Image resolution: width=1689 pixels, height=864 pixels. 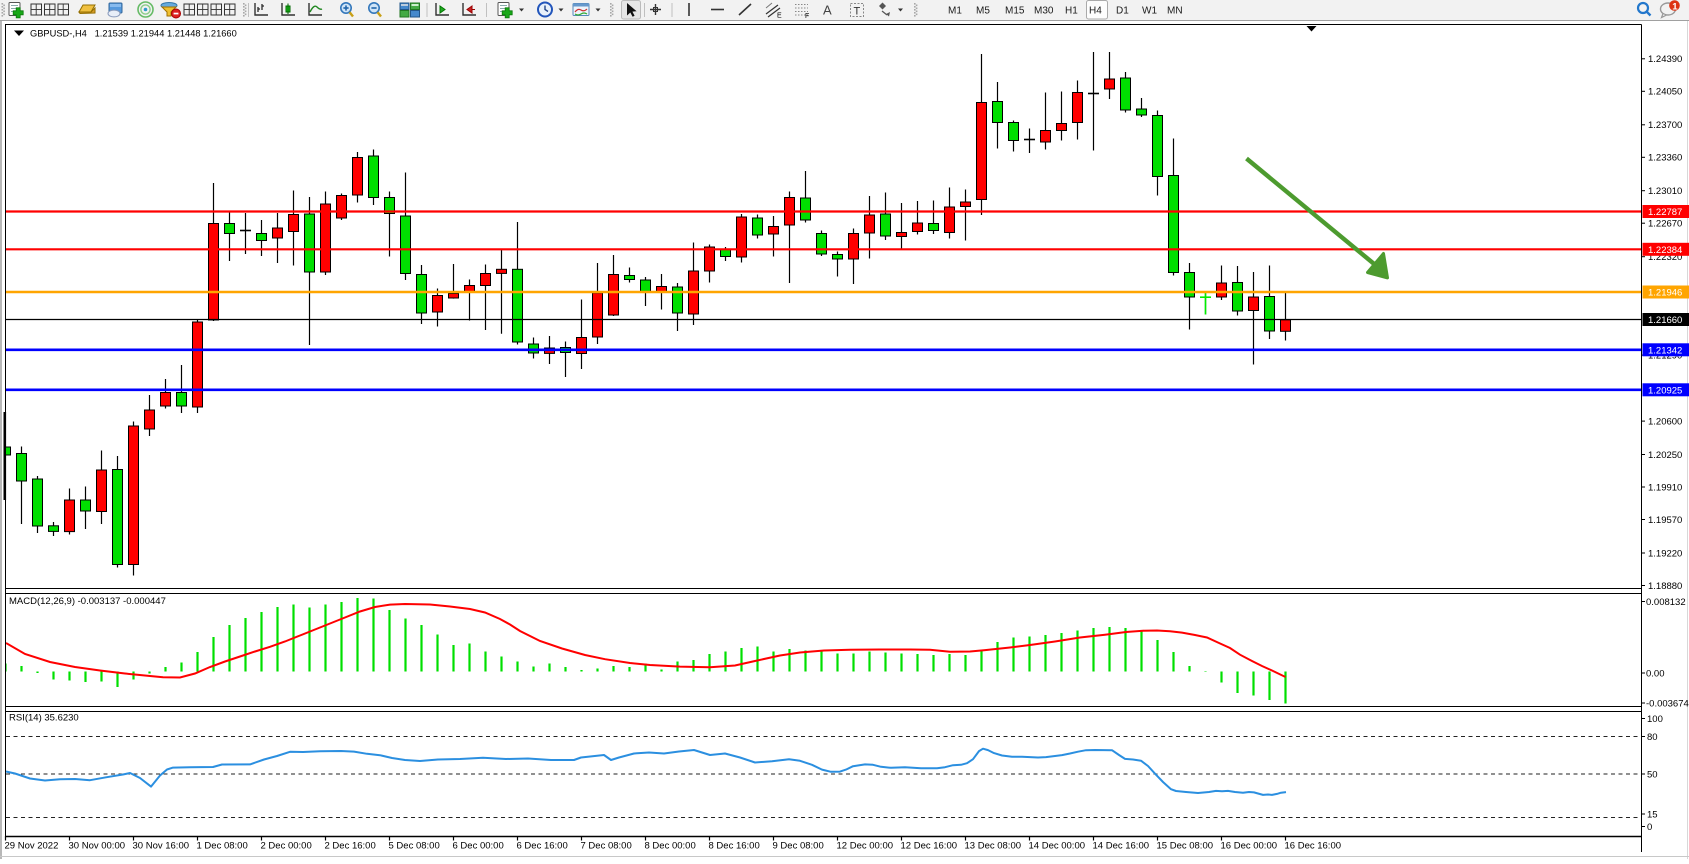 I want to click on svg-text: 12 Dec 16:00, so click(x=929, y=846).